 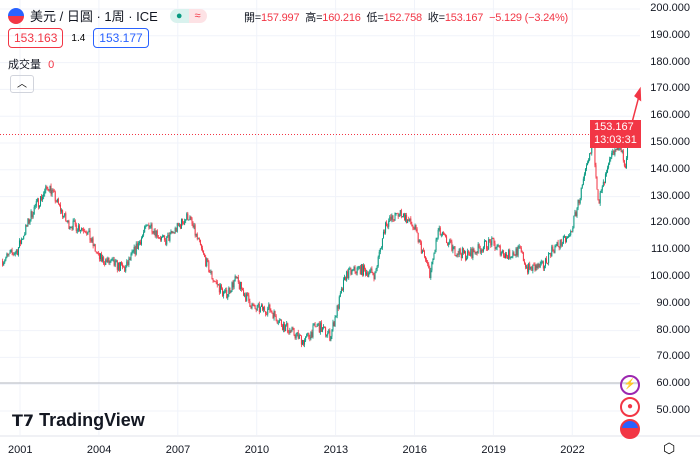 I want to click on volume-value: 0, so click(x=51, y=65).